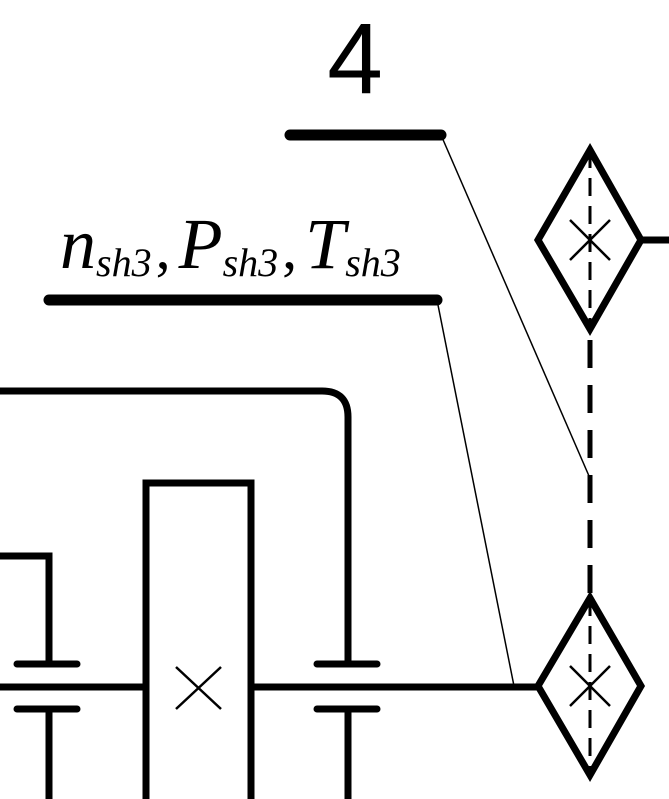  I want to click on left-bracket, so click(26, 608).